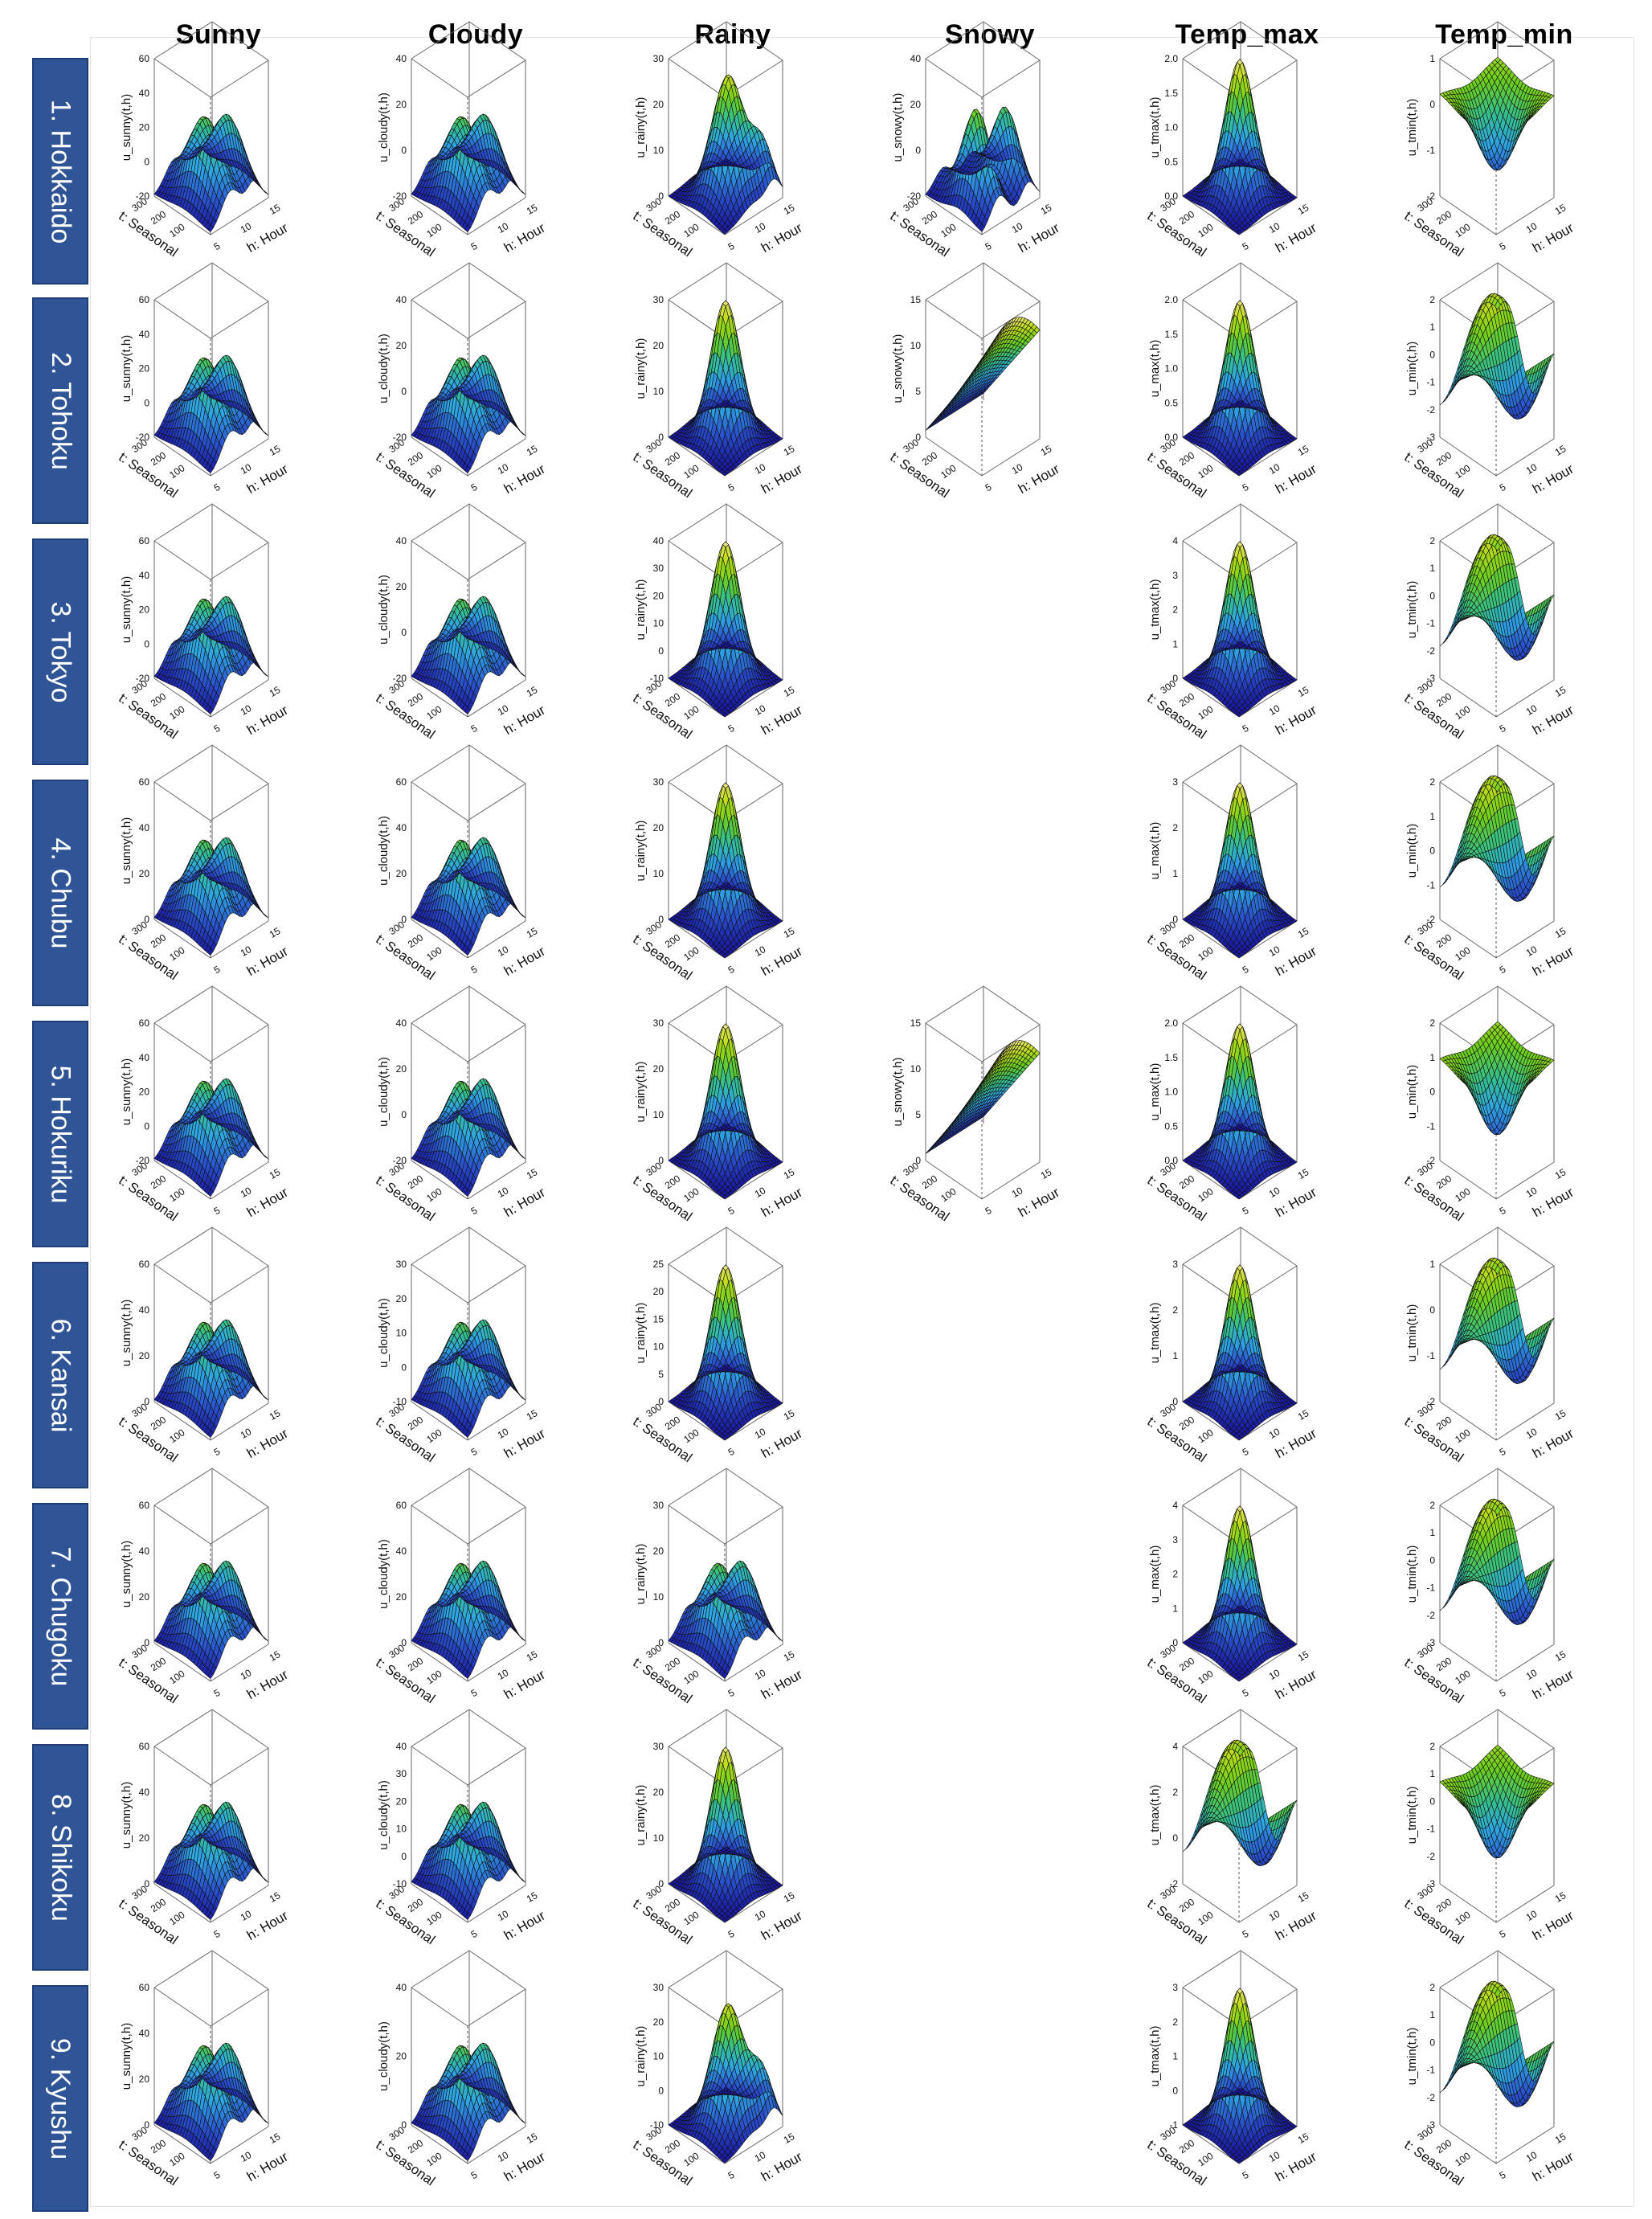  I want to click on region-label-text: 6. Kansai, so click(61, 1375).